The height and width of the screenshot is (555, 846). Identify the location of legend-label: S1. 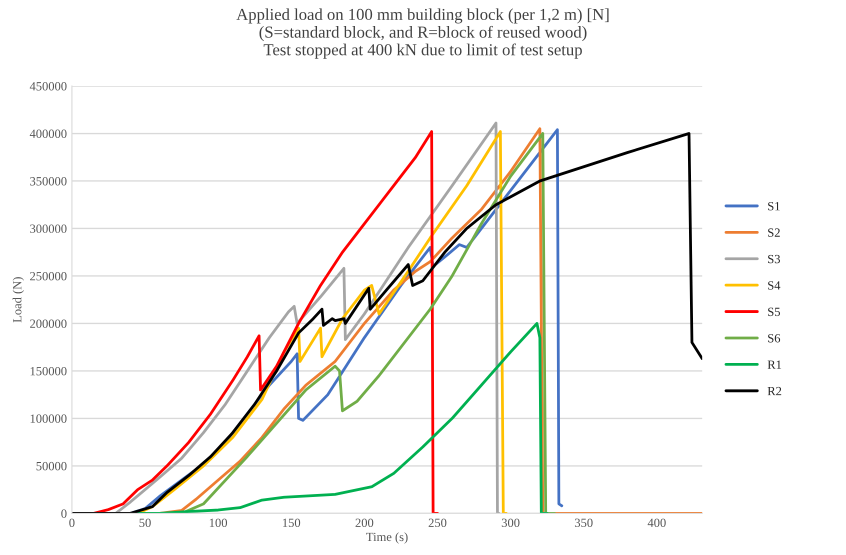
(774, 206).